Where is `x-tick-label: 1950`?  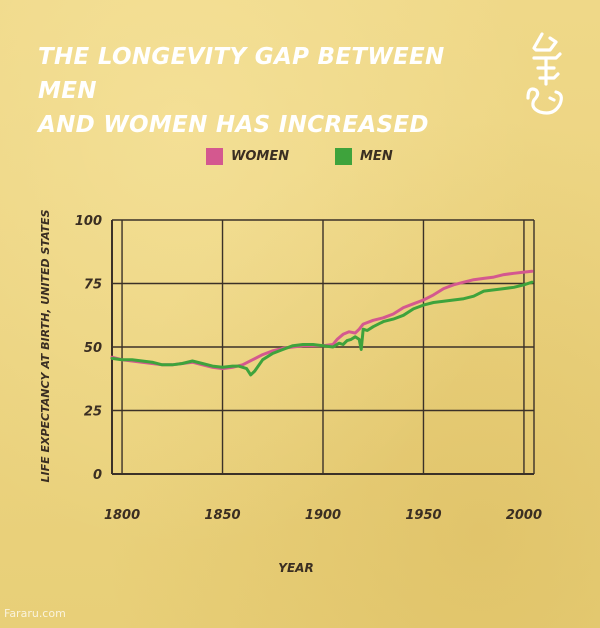
x-tick-label: 1950 is located at coordinates (423, 515).